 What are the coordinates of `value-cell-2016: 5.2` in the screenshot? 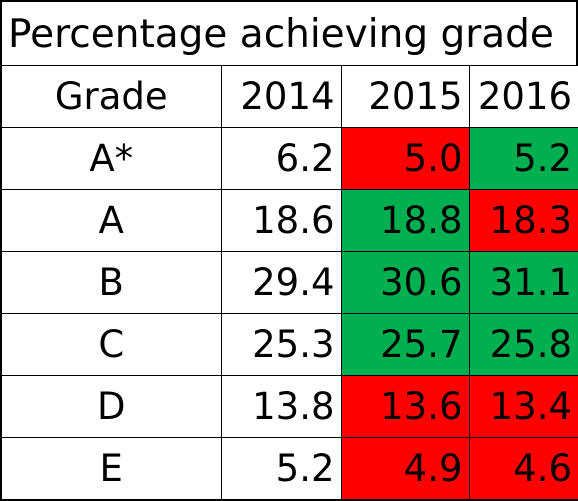 It's located at (523, 158).